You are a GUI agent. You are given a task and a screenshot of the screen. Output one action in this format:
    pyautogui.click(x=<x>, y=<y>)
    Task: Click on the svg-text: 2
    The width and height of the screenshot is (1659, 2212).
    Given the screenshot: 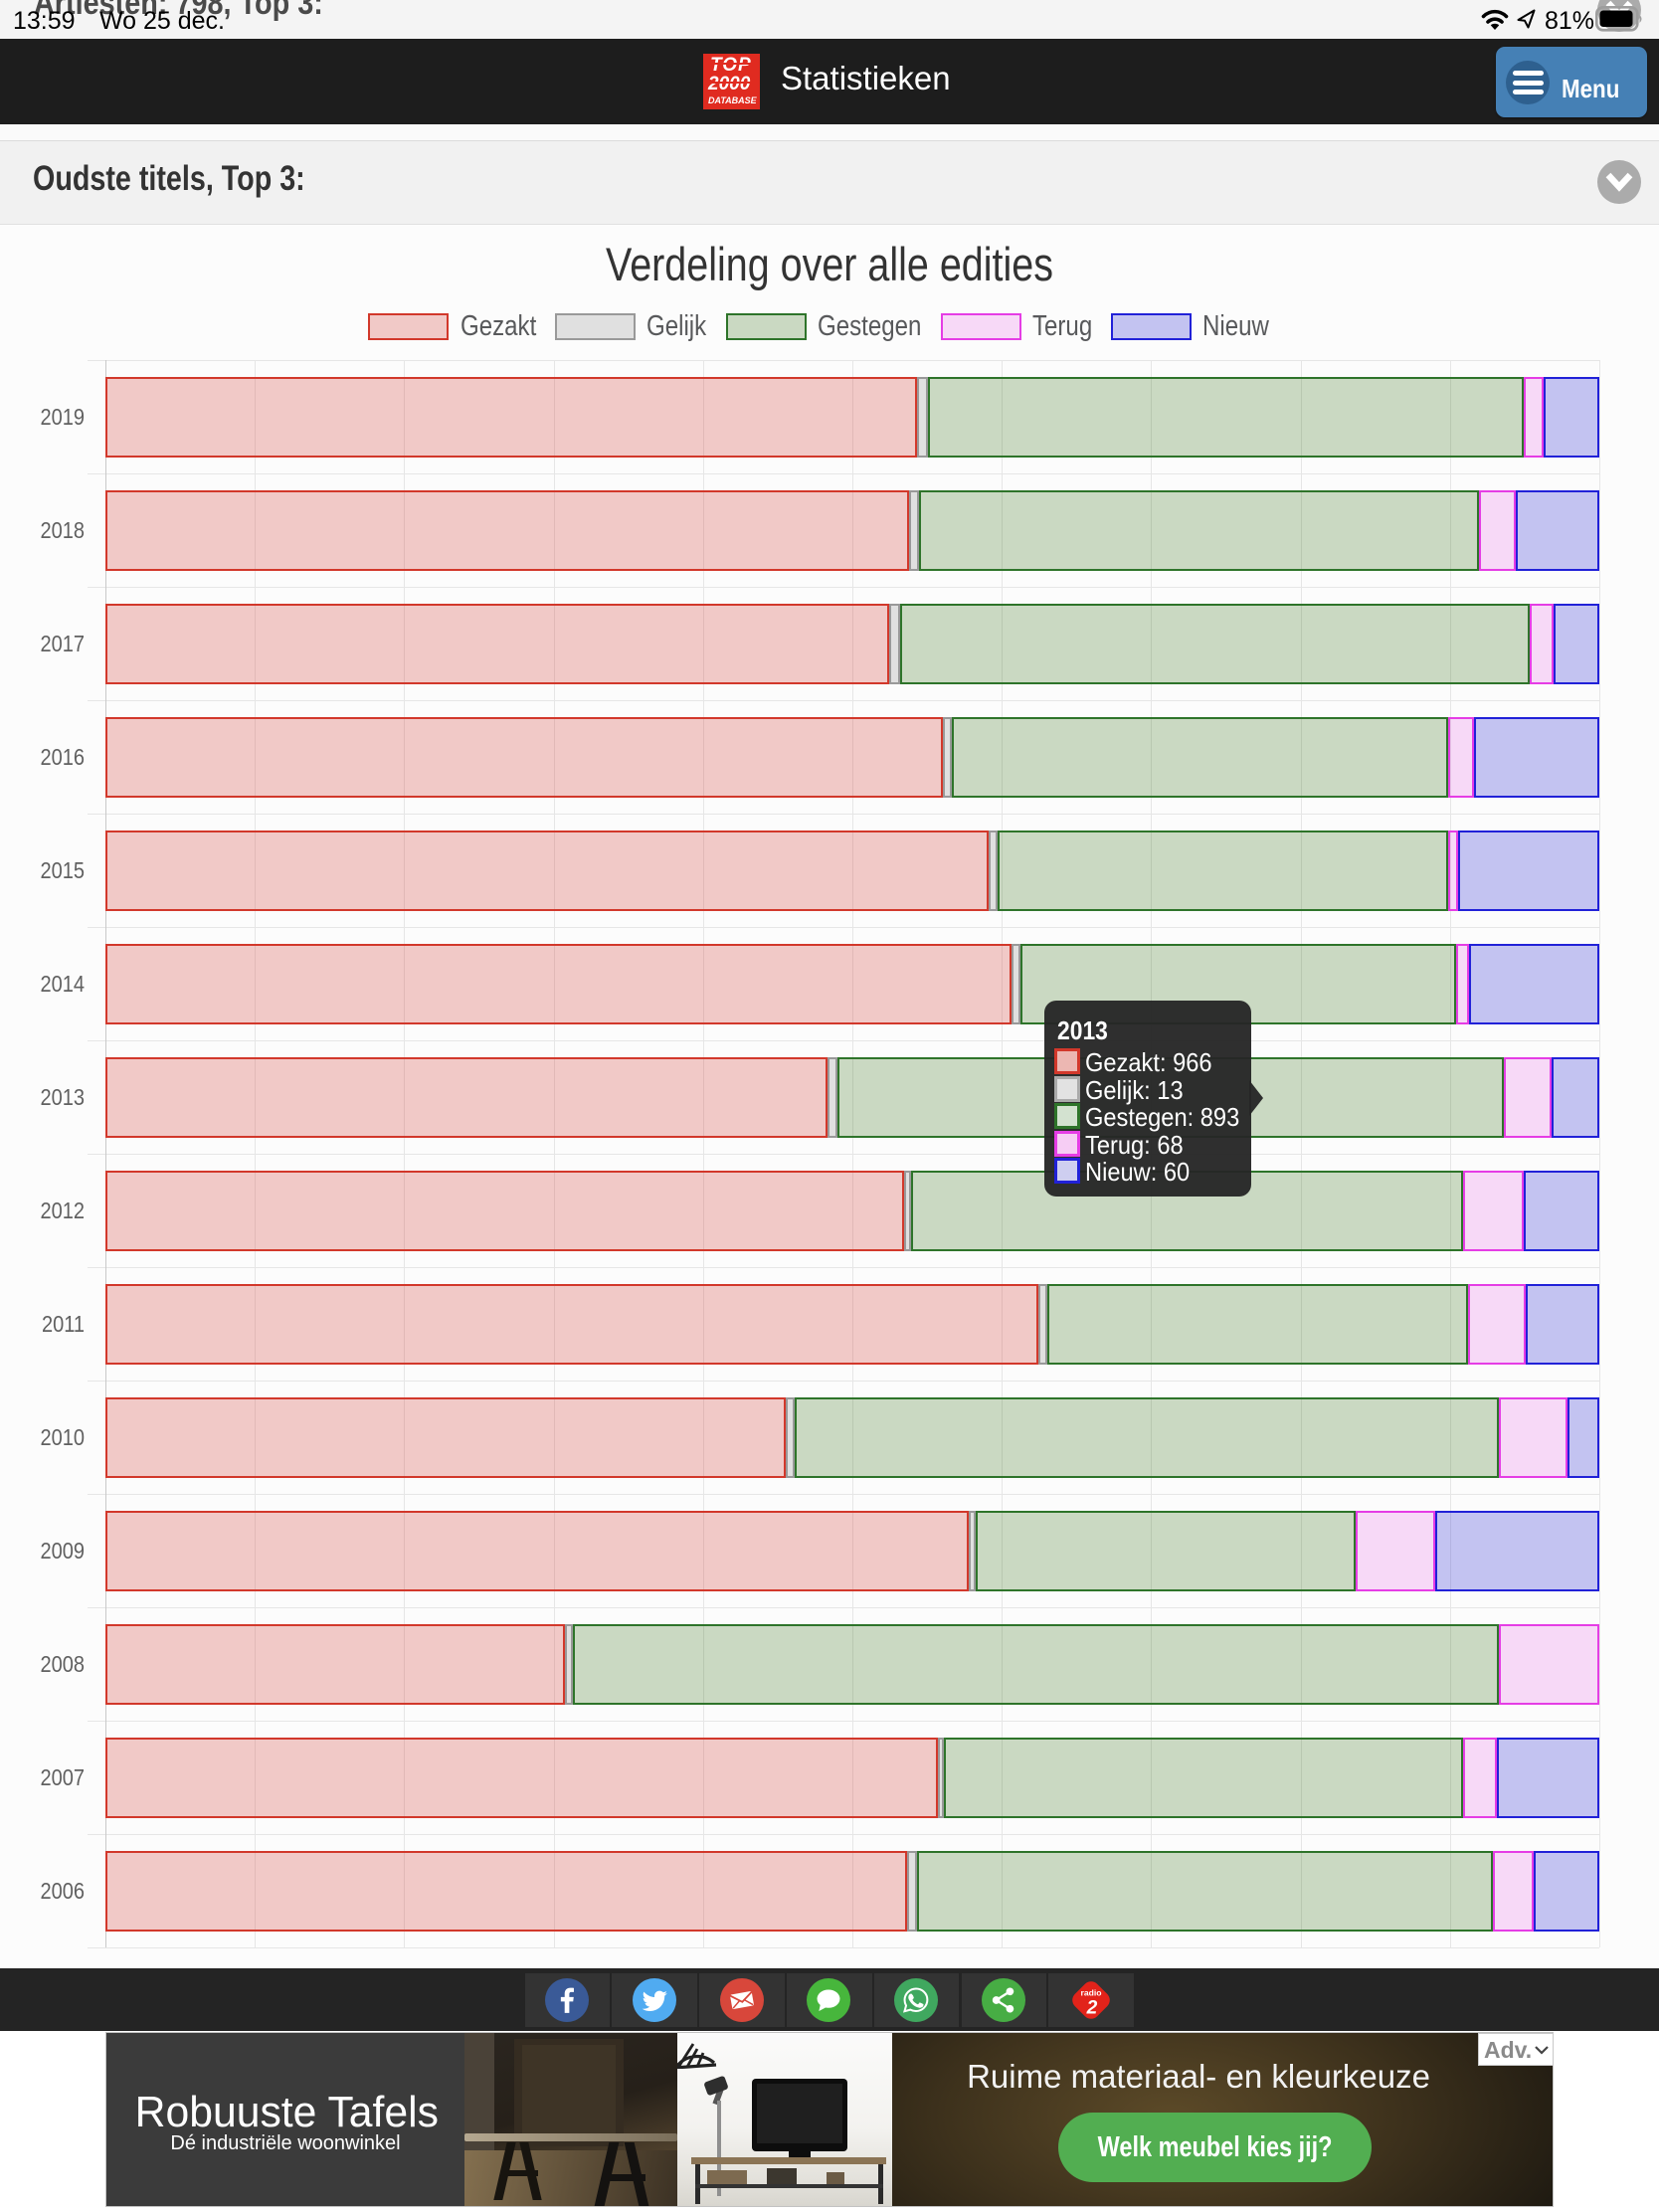 What is the action you would take?
    pyautogui.click(x=1092, y=2007)
    